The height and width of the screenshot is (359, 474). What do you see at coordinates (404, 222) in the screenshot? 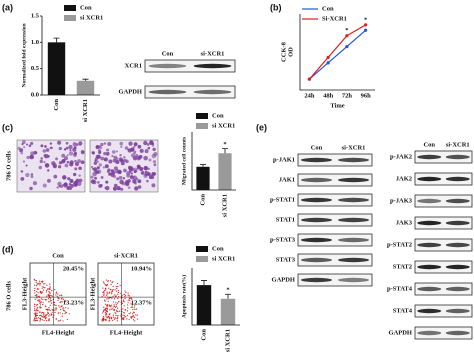
I see `row-label: JAK3` at bounding box center [404, 222].